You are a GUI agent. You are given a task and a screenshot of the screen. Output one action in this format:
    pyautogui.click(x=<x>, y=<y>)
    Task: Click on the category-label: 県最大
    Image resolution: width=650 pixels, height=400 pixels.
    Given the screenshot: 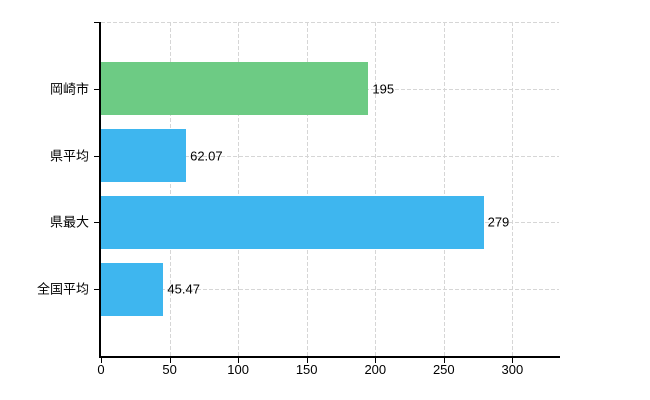 What is the action you would take?
    pyautogui.click(x=69, y=222)
    